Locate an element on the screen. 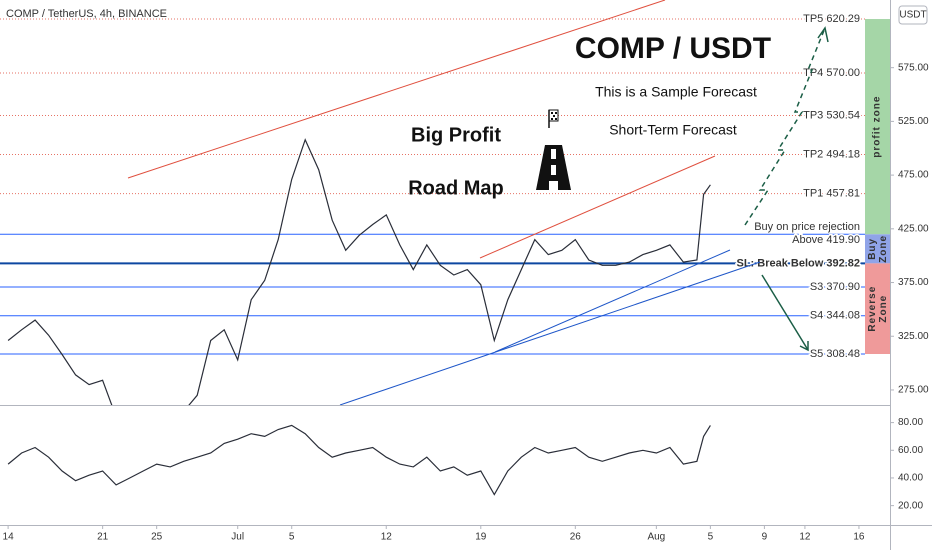 This screenshot has height=550, width=932. level-label: TP4 570.00 is located at coordinates (831, 73).